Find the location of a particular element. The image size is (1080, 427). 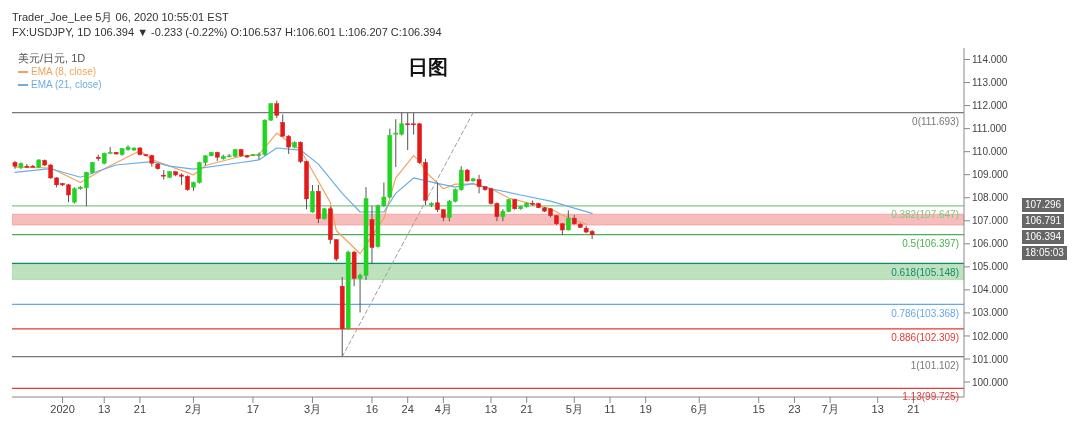

x-tick-label: 15 is located at coordinates (758, 408).